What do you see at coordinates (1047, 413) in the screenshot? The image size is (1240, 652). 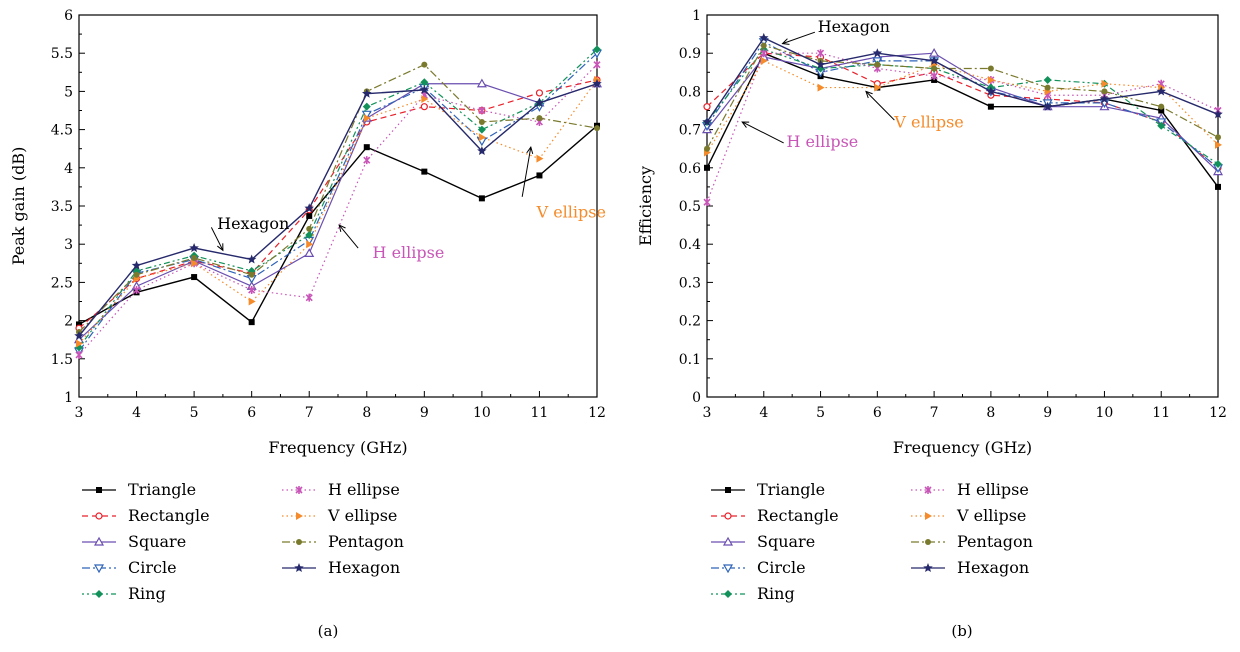 I see `x-tick-label: 9` at bounding box center [1047, 413].